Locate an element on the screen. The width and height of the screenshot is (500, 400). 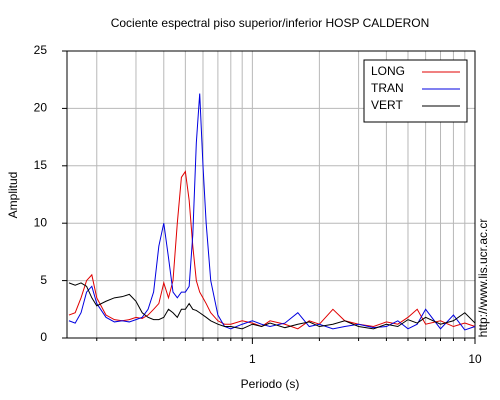
series-line is located at coordinates (272, 306).